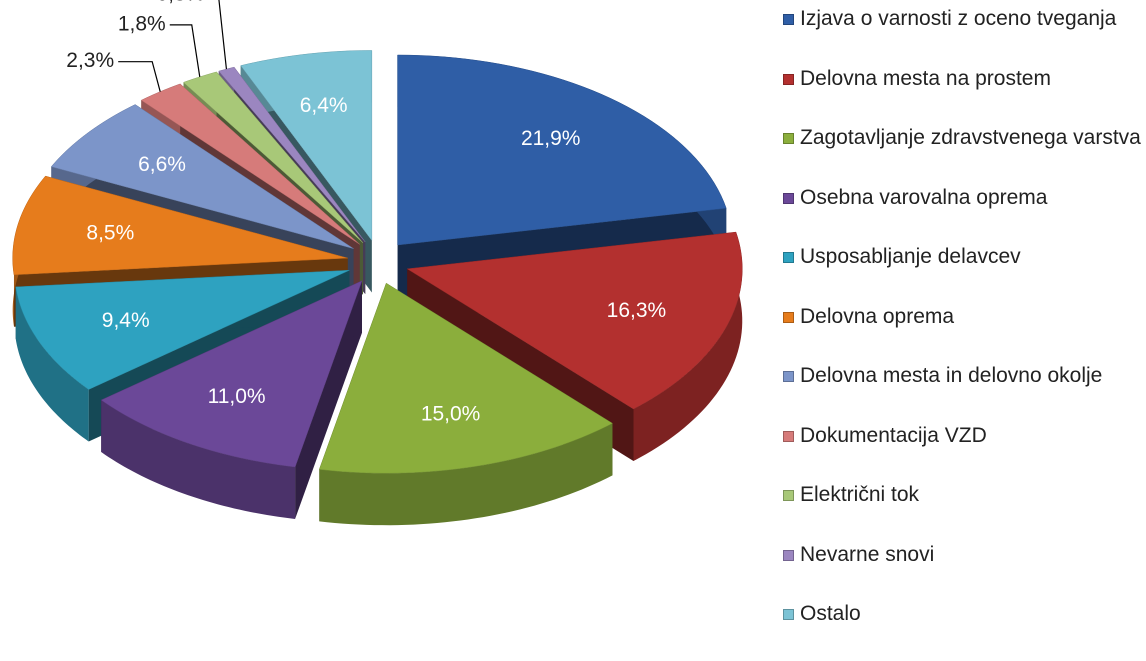 This screenshot has height=661, width=1146. I want to click on legend-item: Dokumentacija VZD, so click(964, 453).